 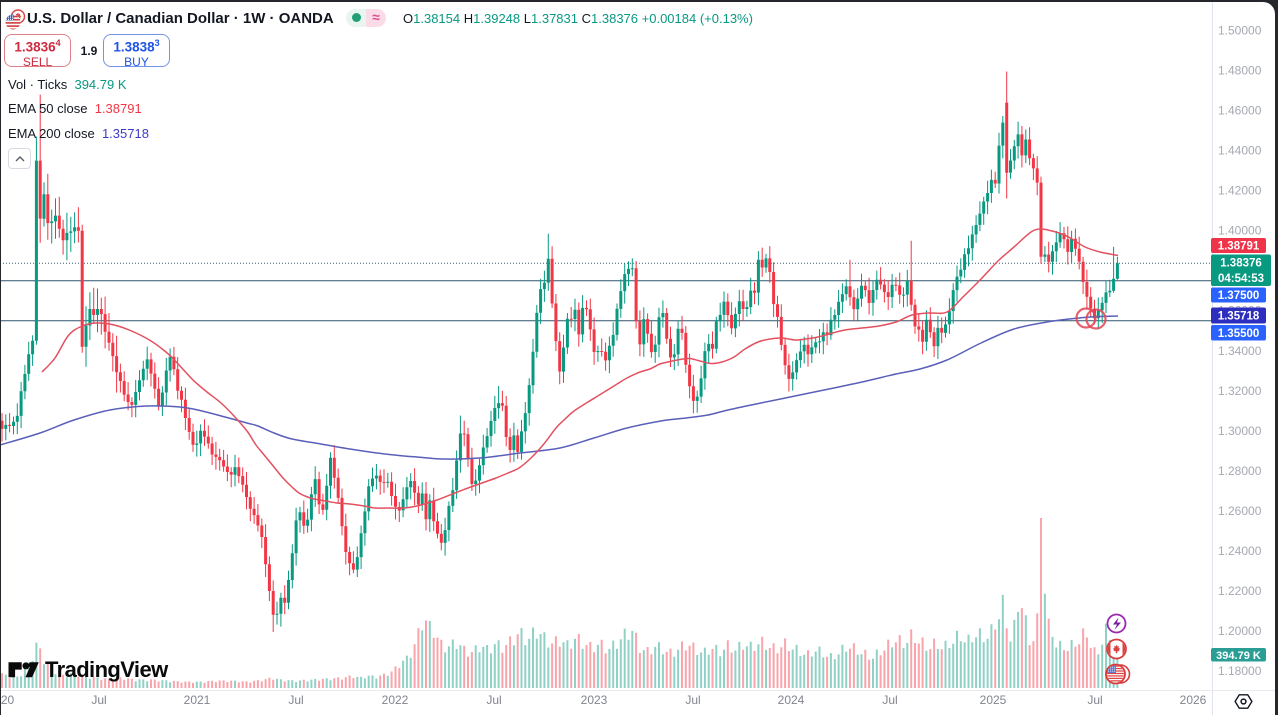 I want to click on svg-text: 1.32000, so click(x=1240, y=391).